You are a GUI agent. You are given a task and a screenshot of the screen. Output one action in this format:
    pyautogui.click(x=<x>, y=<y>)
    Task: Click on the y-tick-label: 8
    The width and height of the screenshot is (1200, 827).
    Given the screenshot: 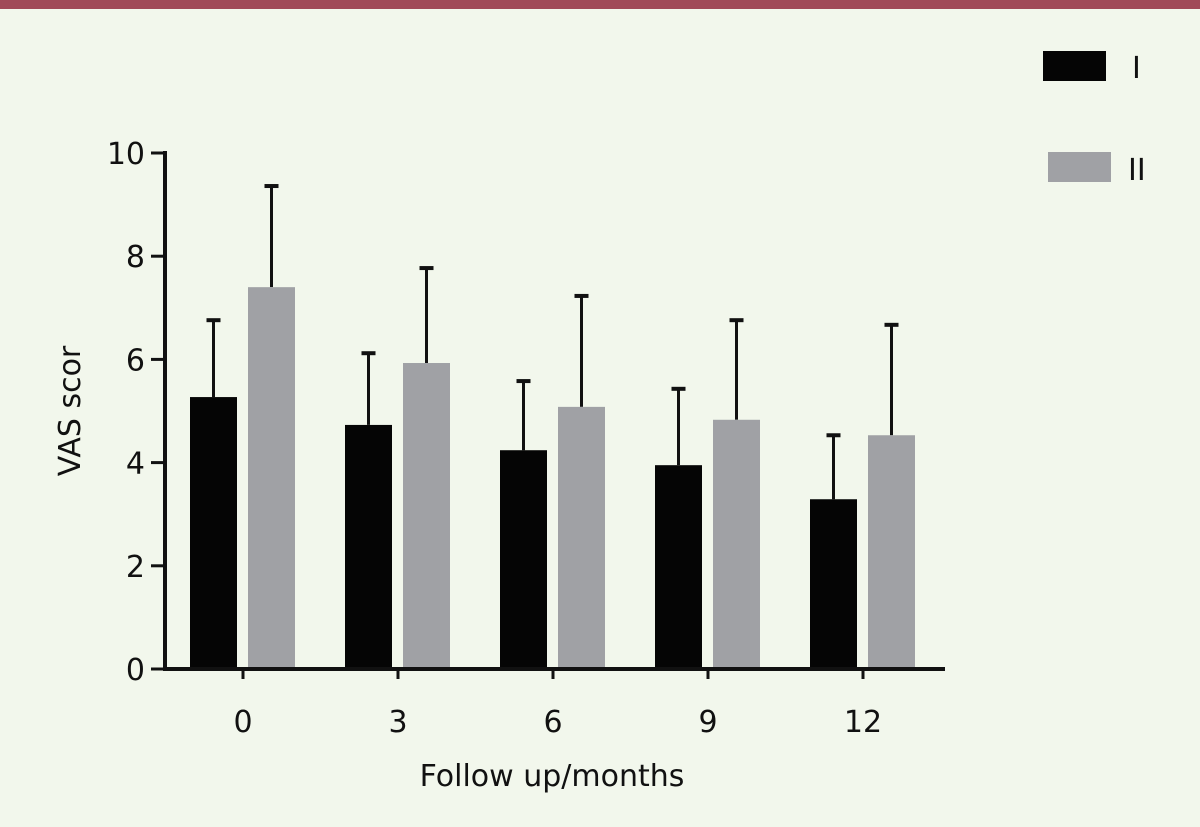 What is the action you would take?
    pyautogui.click(x=135, y=257)
    